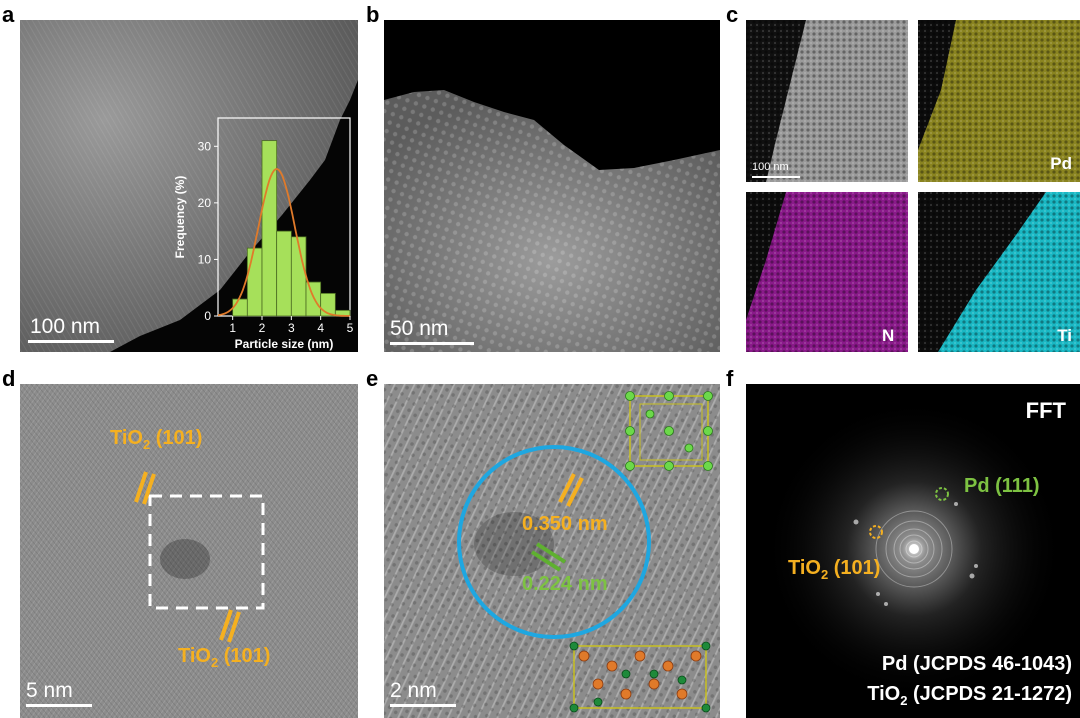 The width and height of the screenshot is (1080, 718). Describe the element at coordinates (1064, 335) in the screenshot. I see `map-label-ti: Ti` at that location.